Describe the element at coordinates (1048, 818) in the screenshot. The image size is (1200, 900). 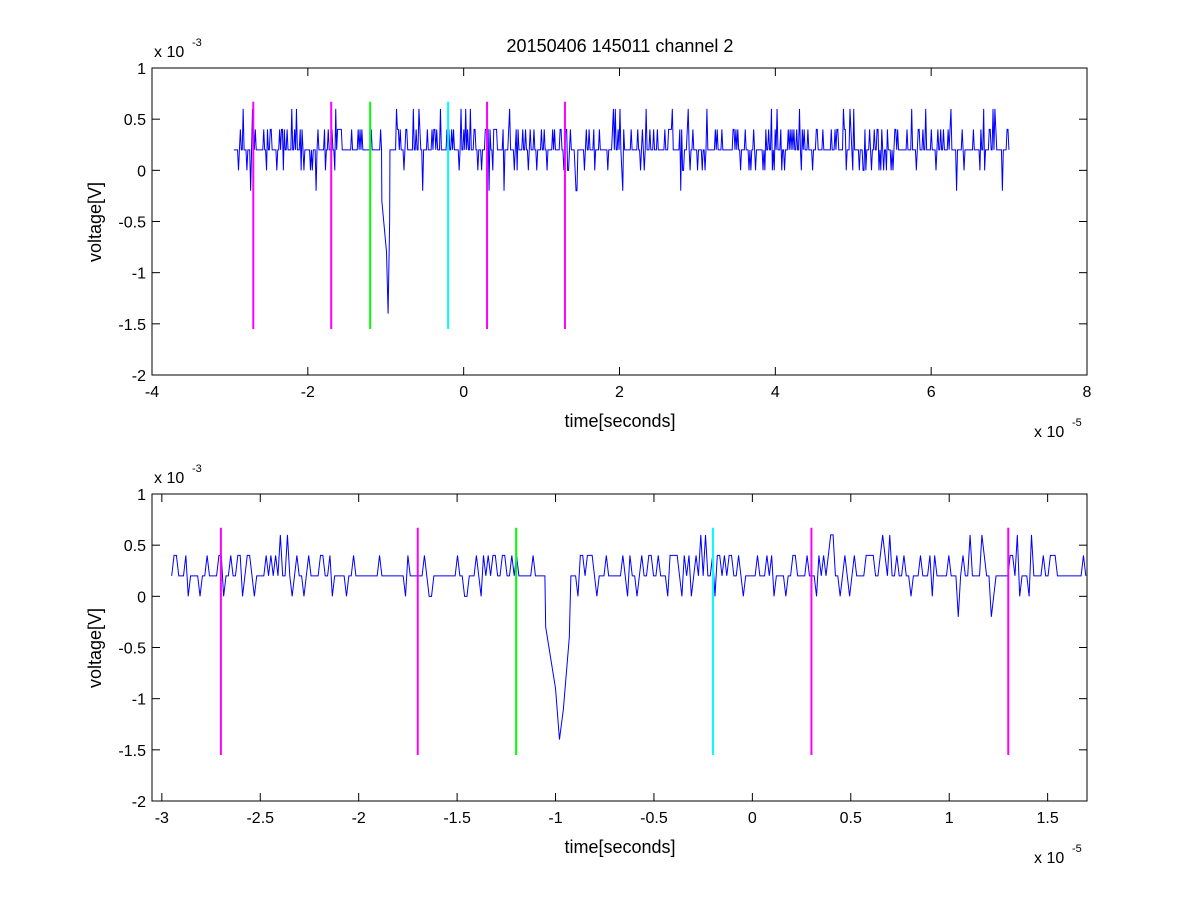
I see `x-tick-label: 1.5` at that location.